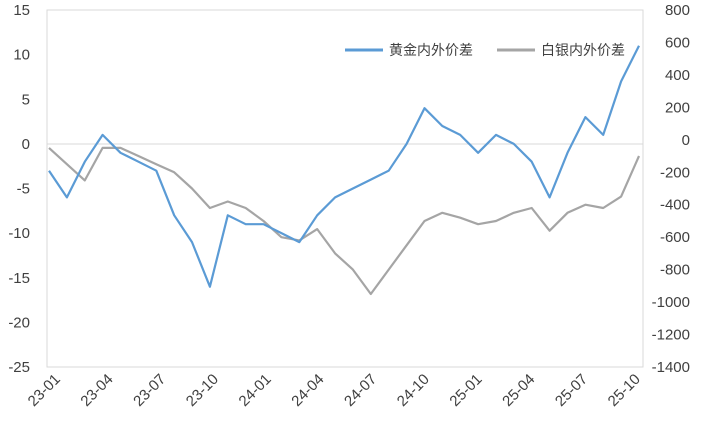 Image resolution: width=716 pixels, height=429 pixels. What do you see at coordinates (19, 367) in the screenshot?
I see `left-tick-label: -25` at bounding box center [19, 367].